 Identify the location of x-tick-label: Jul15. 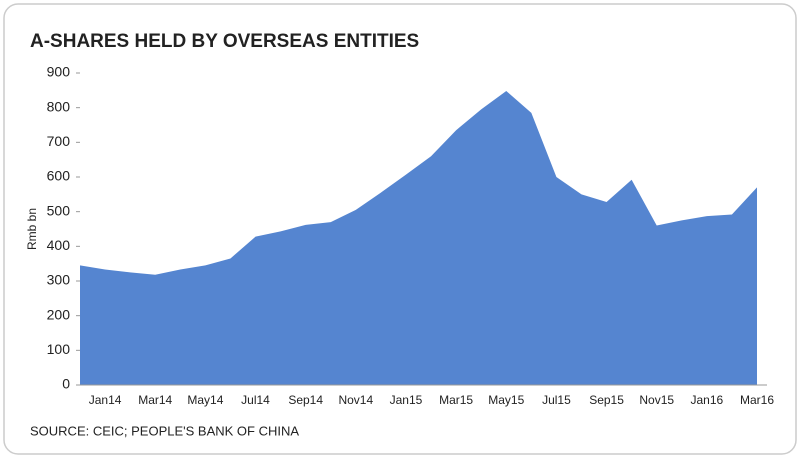
(556, 400).